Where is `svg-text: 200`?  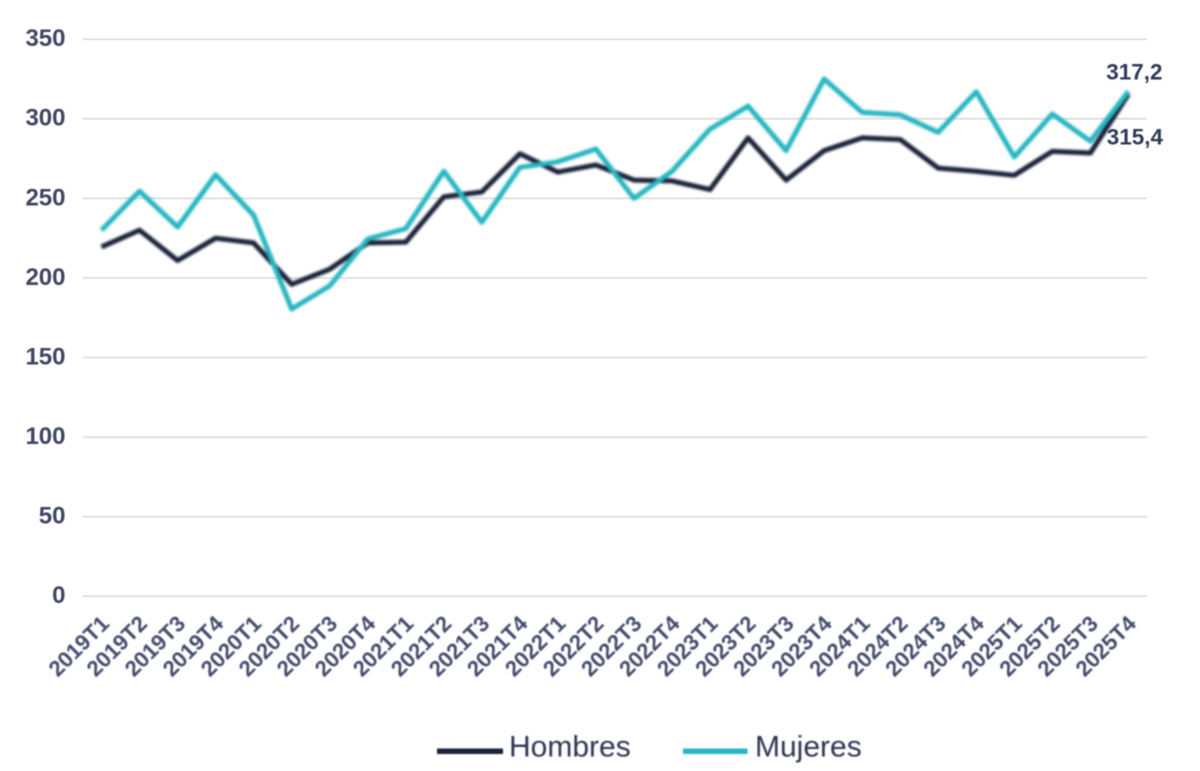
svg-text: 200 is located at coordinates (45, 277).